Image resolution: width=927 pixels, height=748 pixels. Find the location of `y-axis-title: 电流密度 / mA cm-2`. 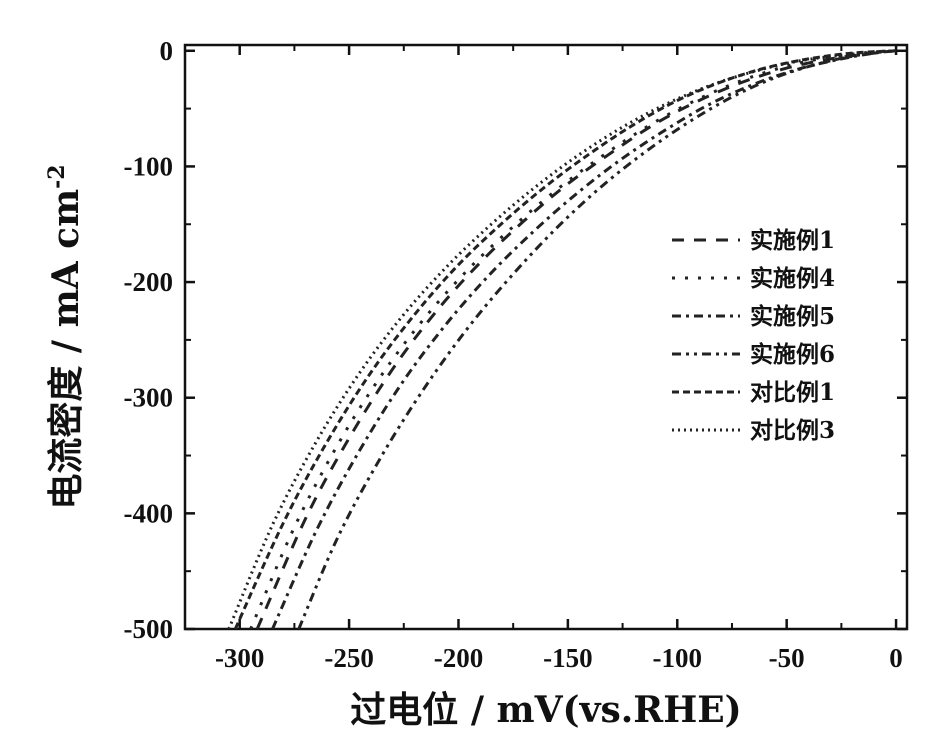

y-axis-title: 电流密度 / mA cm-2 is located at coordinates (65, 336).